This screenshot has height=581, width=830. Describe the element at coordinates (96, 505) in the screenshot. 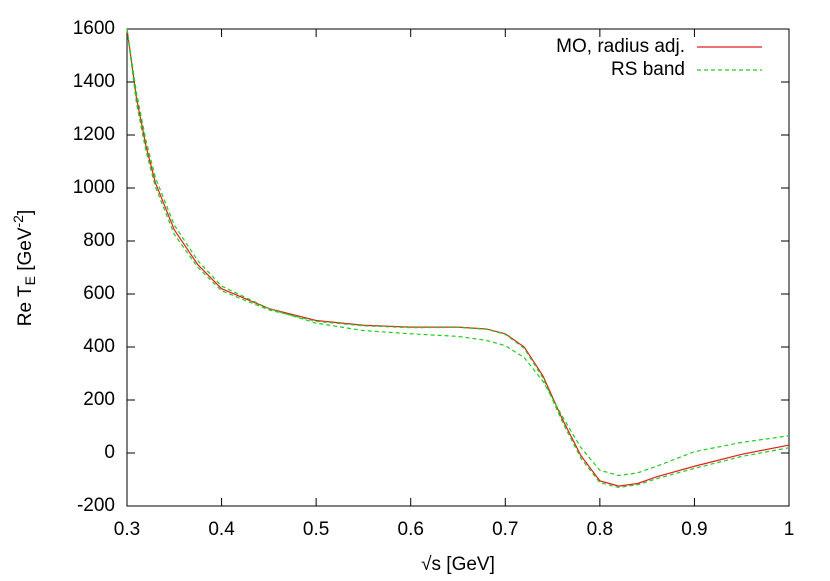

I see `y-tick-label: -200` at that location.